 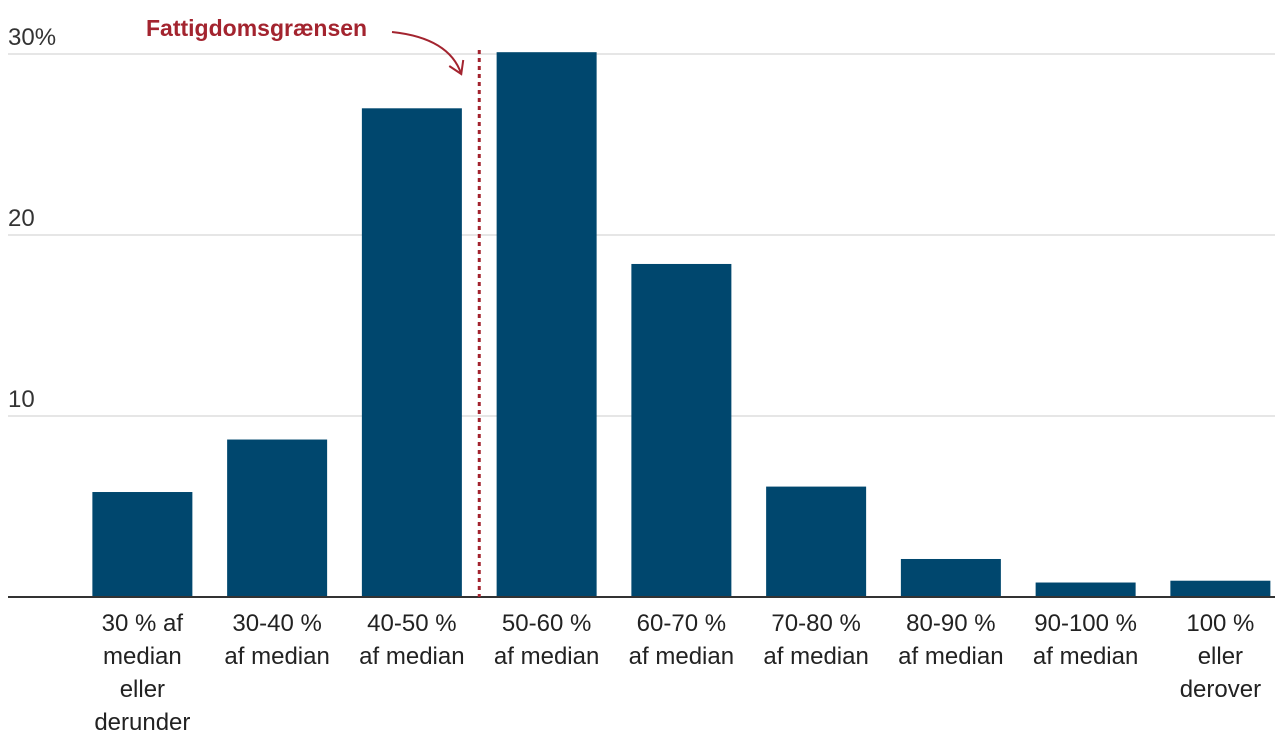 I want to click on x-tick-label: 30-40 % af median, so click(x=276, y=640).